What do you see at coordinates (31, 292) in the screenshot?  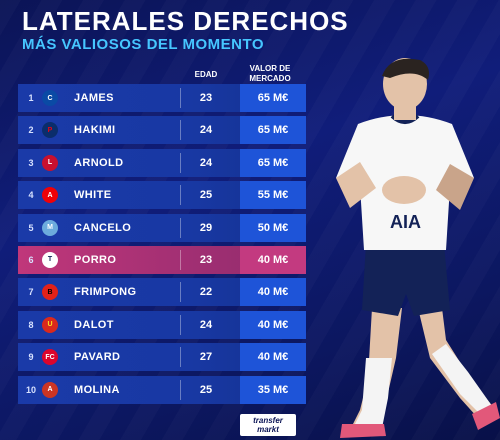 I see `rank-number: 7` at bounding box center [31, 292].